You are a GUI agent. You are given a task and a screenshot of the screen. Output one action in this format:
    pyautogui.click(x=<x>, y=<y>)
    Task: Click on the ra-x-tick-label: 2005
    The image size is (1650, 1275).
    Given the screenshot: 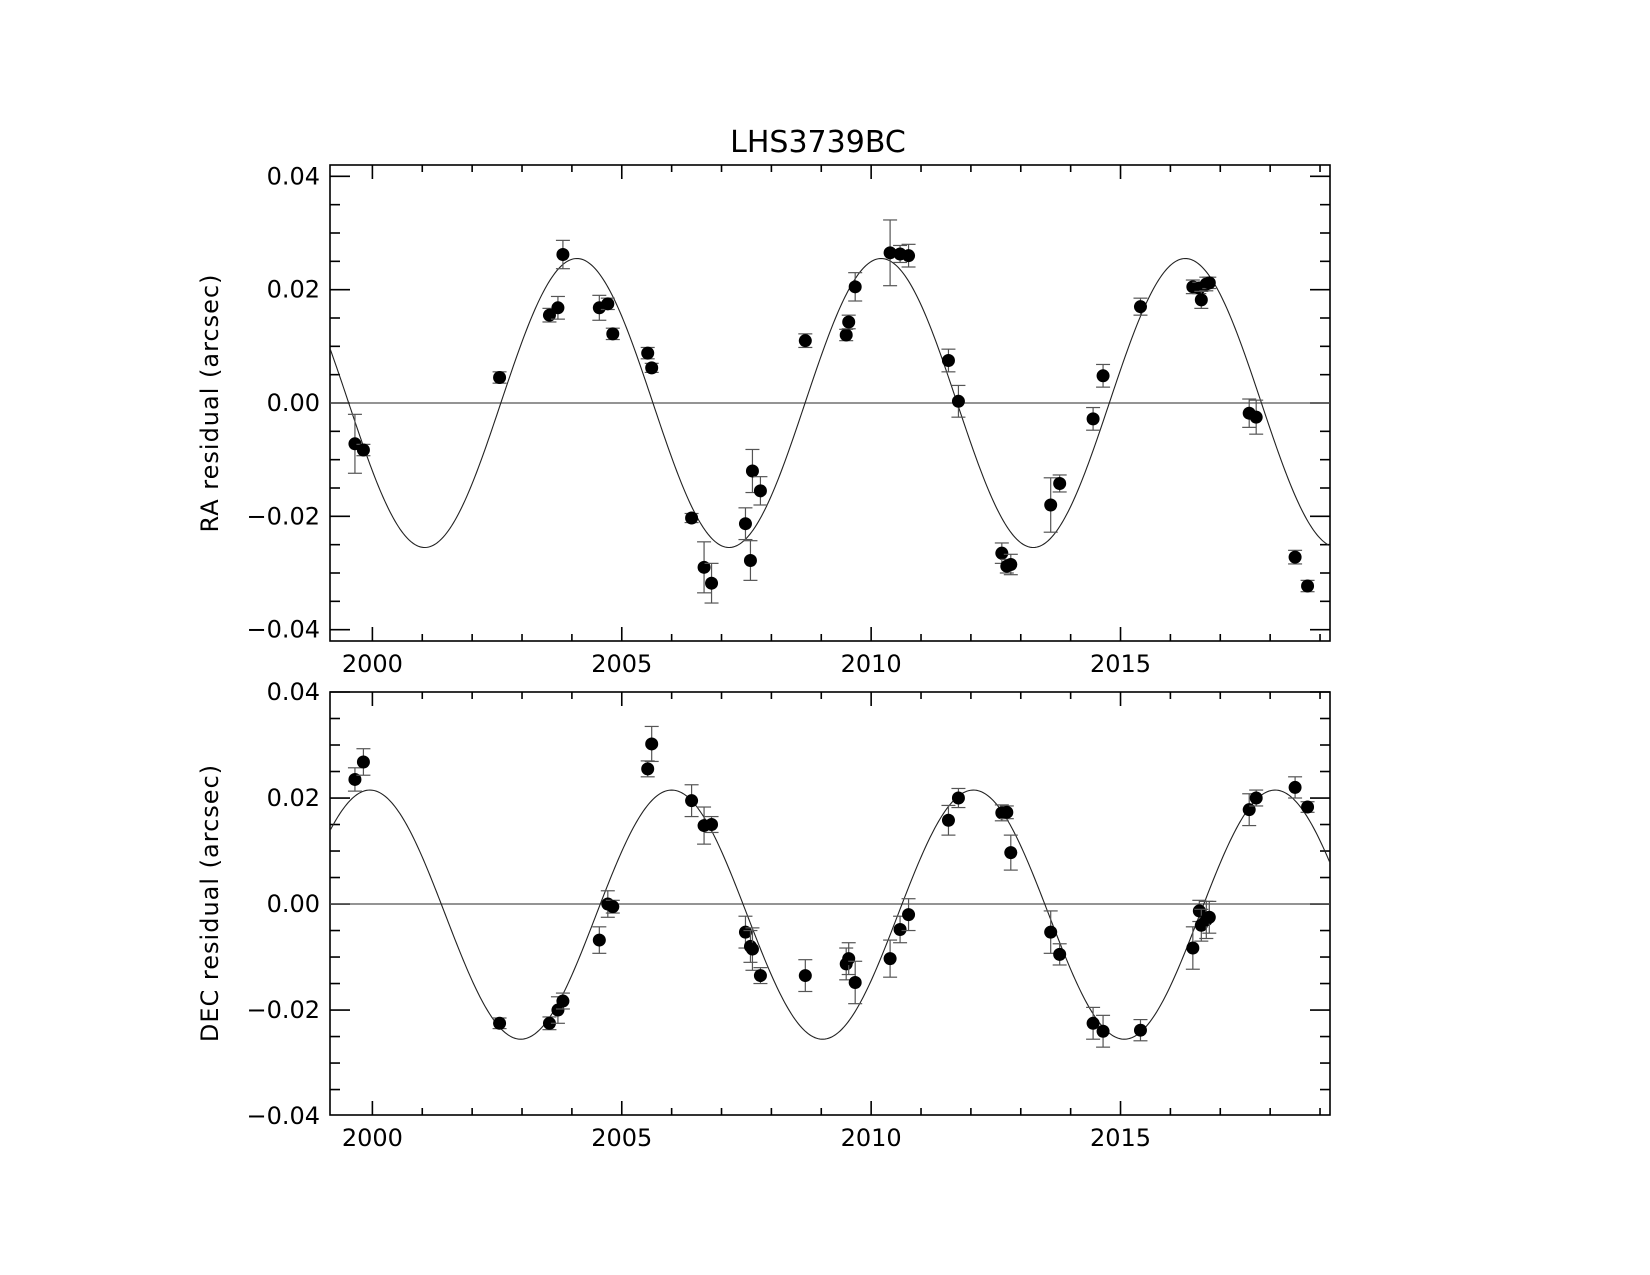 What is the action you would take?
    pyautogui.click(x=621, y=664)
    